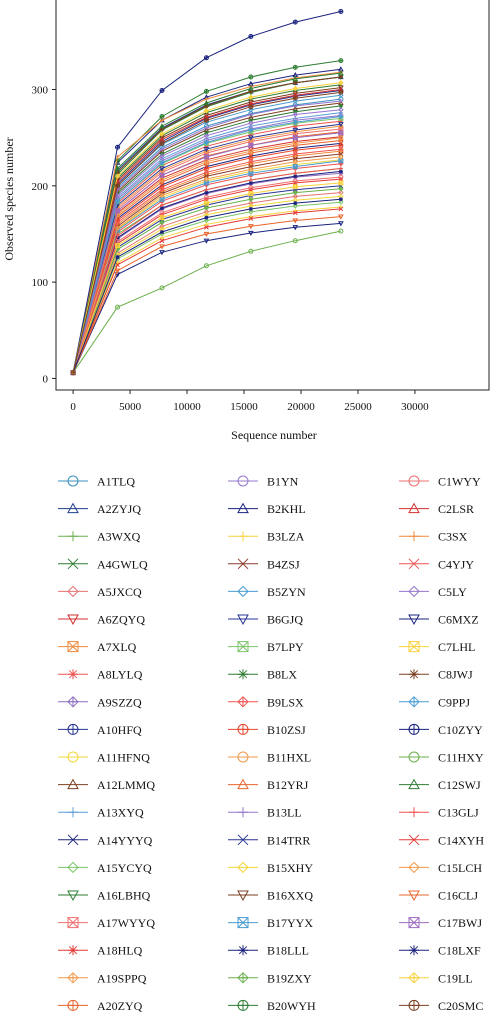  Describe the element at coordinates (105, 868) in the screenshot. I see `legend-entry: A15YCYQ` at that location.